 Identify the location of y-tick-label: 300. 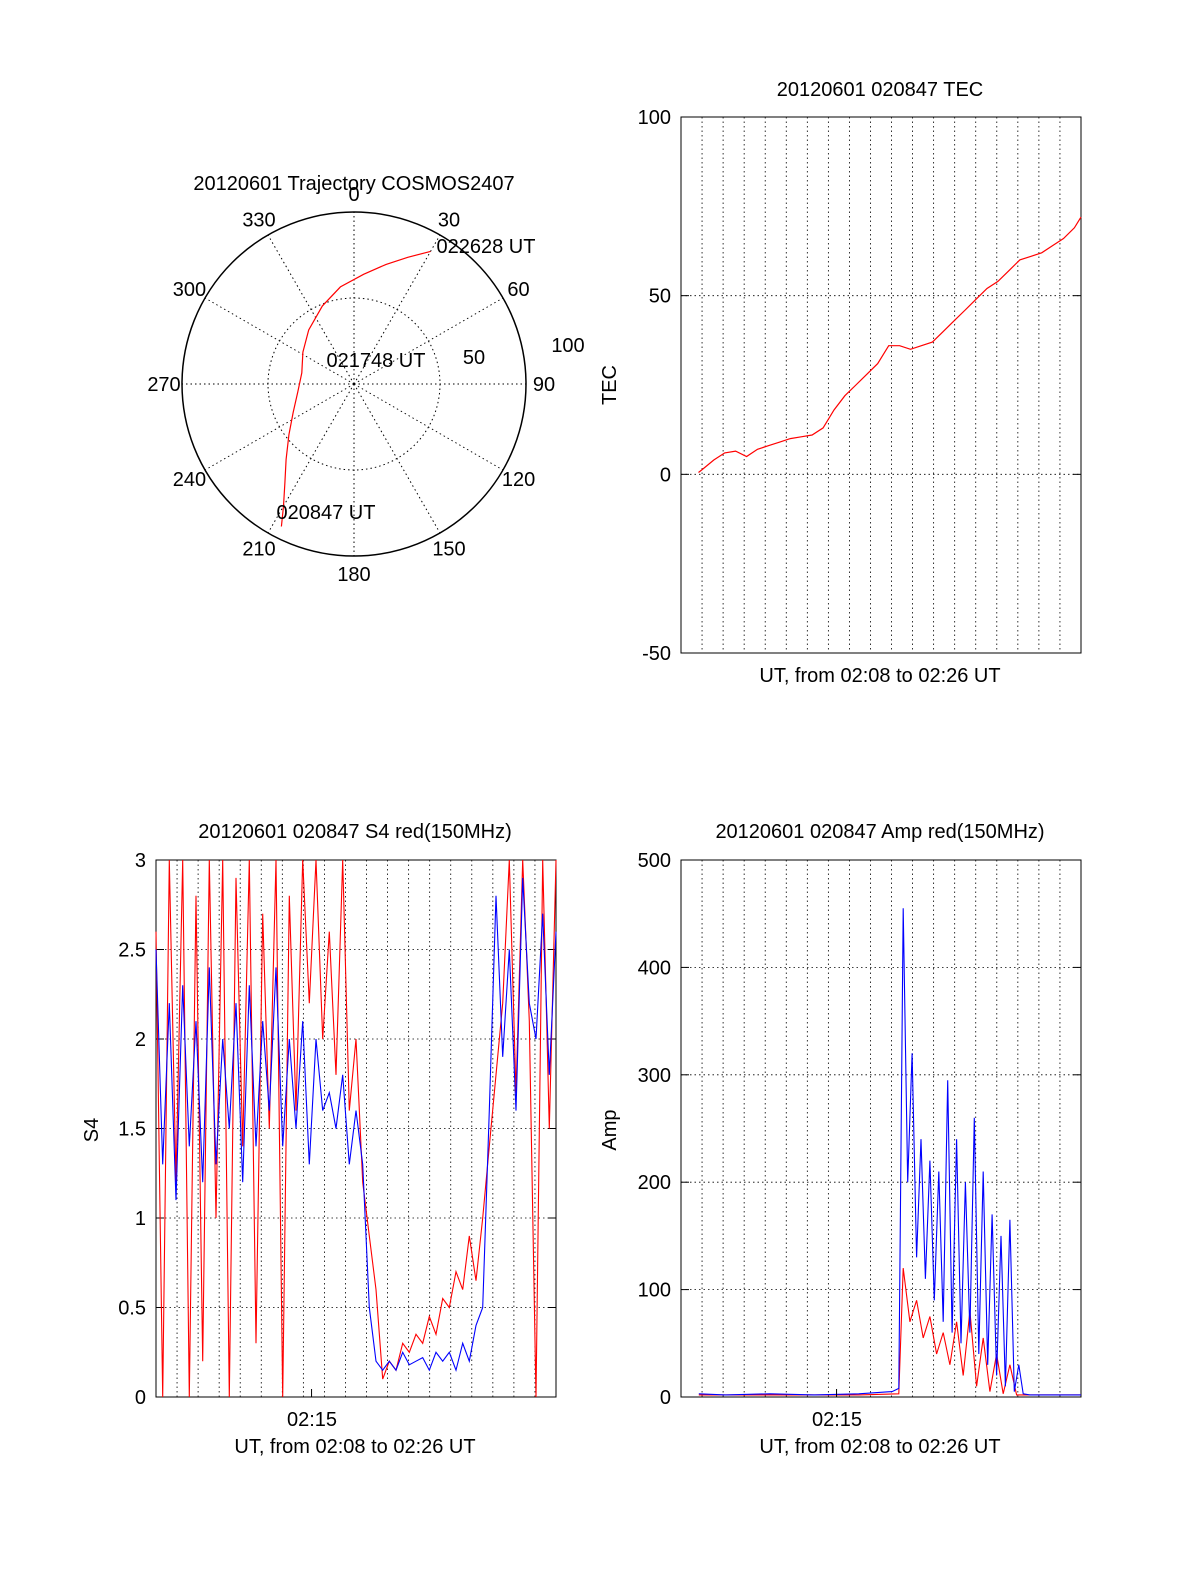
(654, 1076).